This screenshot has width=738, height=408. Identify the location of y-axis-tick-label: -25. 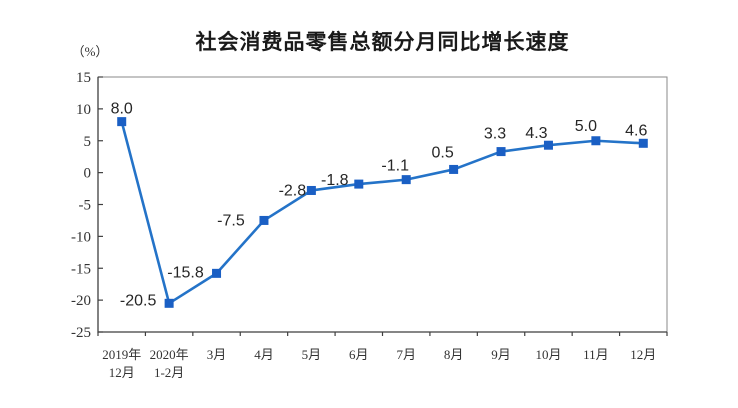
(81, 333).